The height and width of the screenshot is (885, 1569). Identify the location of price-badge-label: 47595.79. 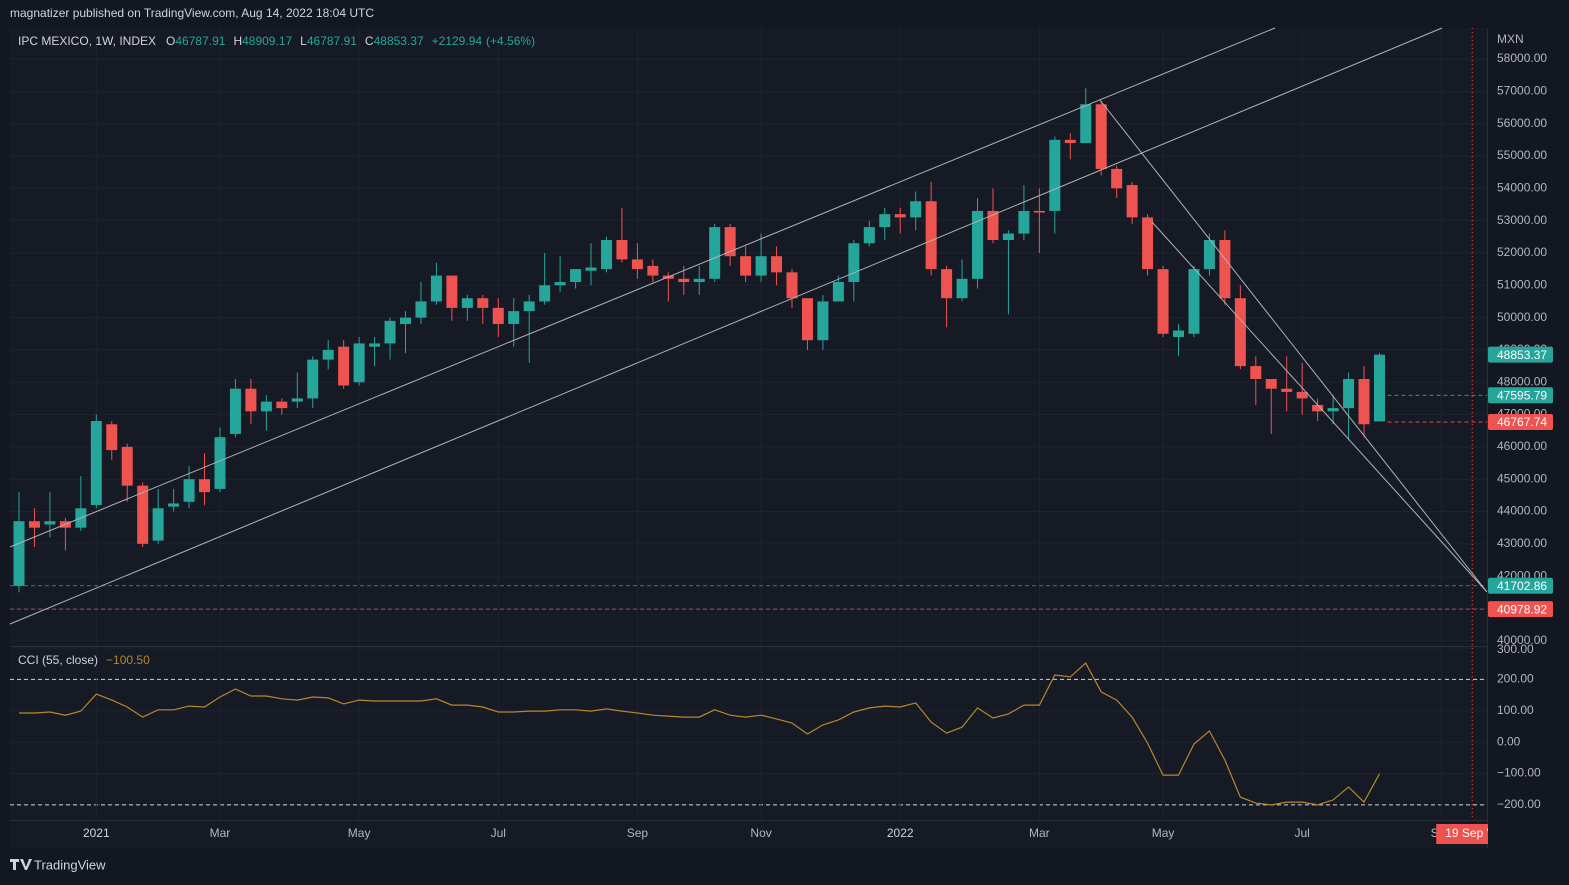
(1522, 395).